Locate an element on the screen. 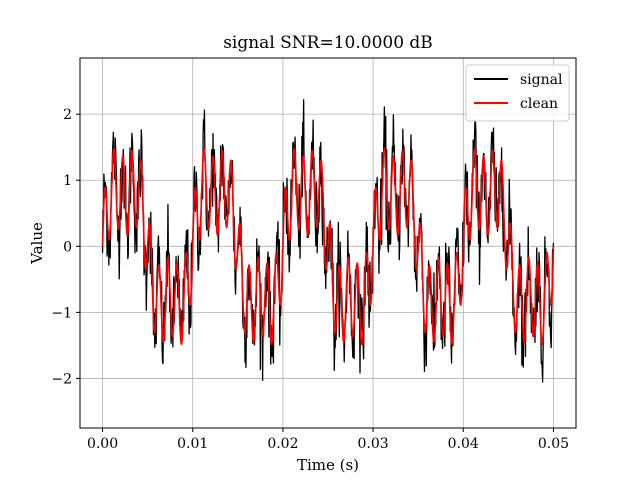  x-tick-label: 0.02 is located at coordinates (282, 444).